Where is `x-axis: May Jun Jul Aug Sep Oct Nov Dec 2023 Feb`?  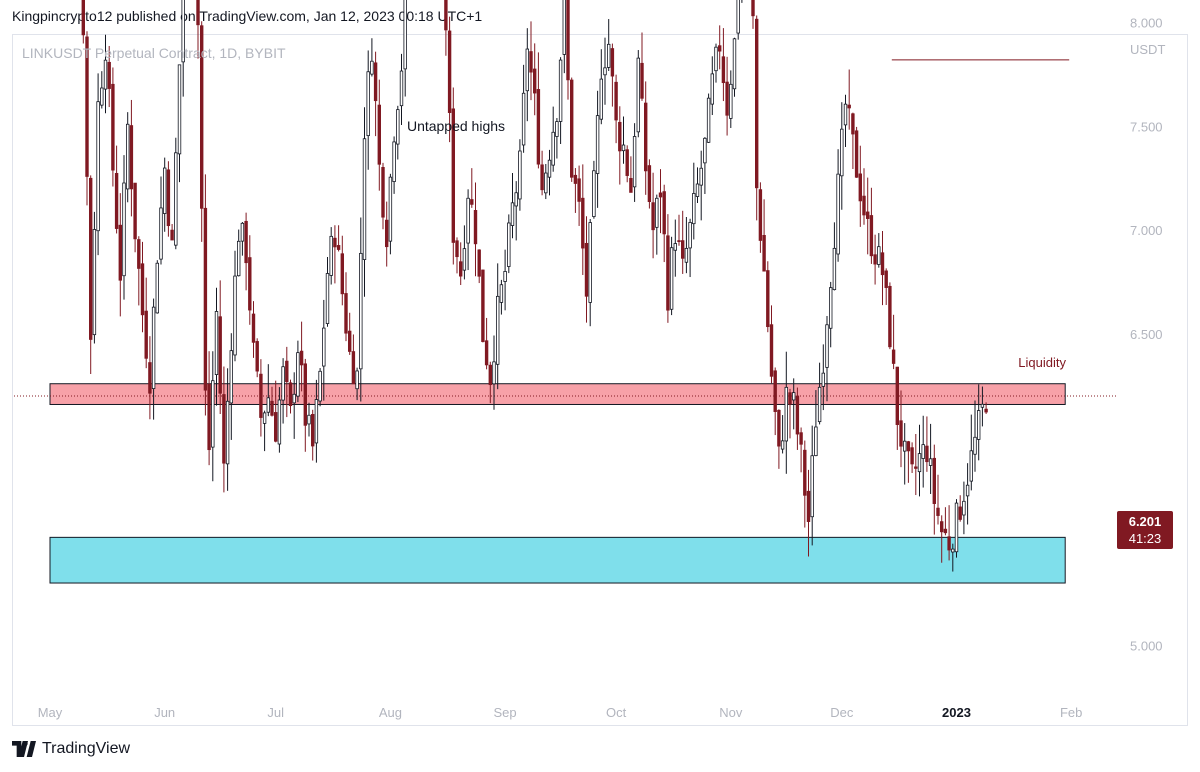 x-axis: May Jun Jul Aug Sep Oct Nov Dec 2023 Feb is located at coordinates (560, 712).